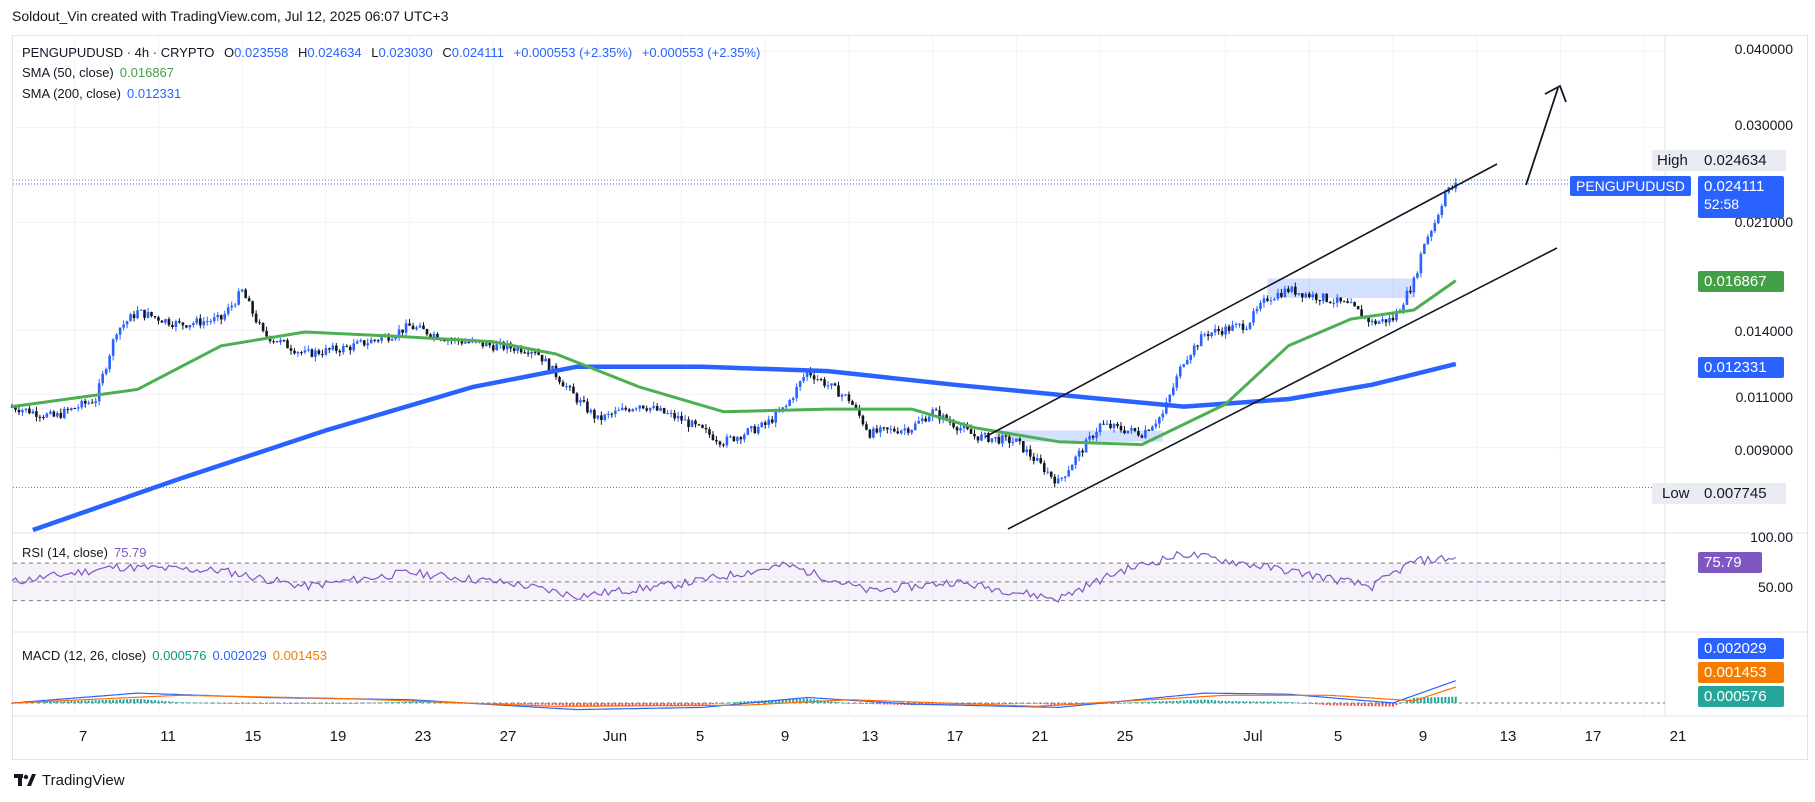  Describe the element at coordinates (239, 655) in the screenshot. I see `macd-line-value: 0.002029` at that location.